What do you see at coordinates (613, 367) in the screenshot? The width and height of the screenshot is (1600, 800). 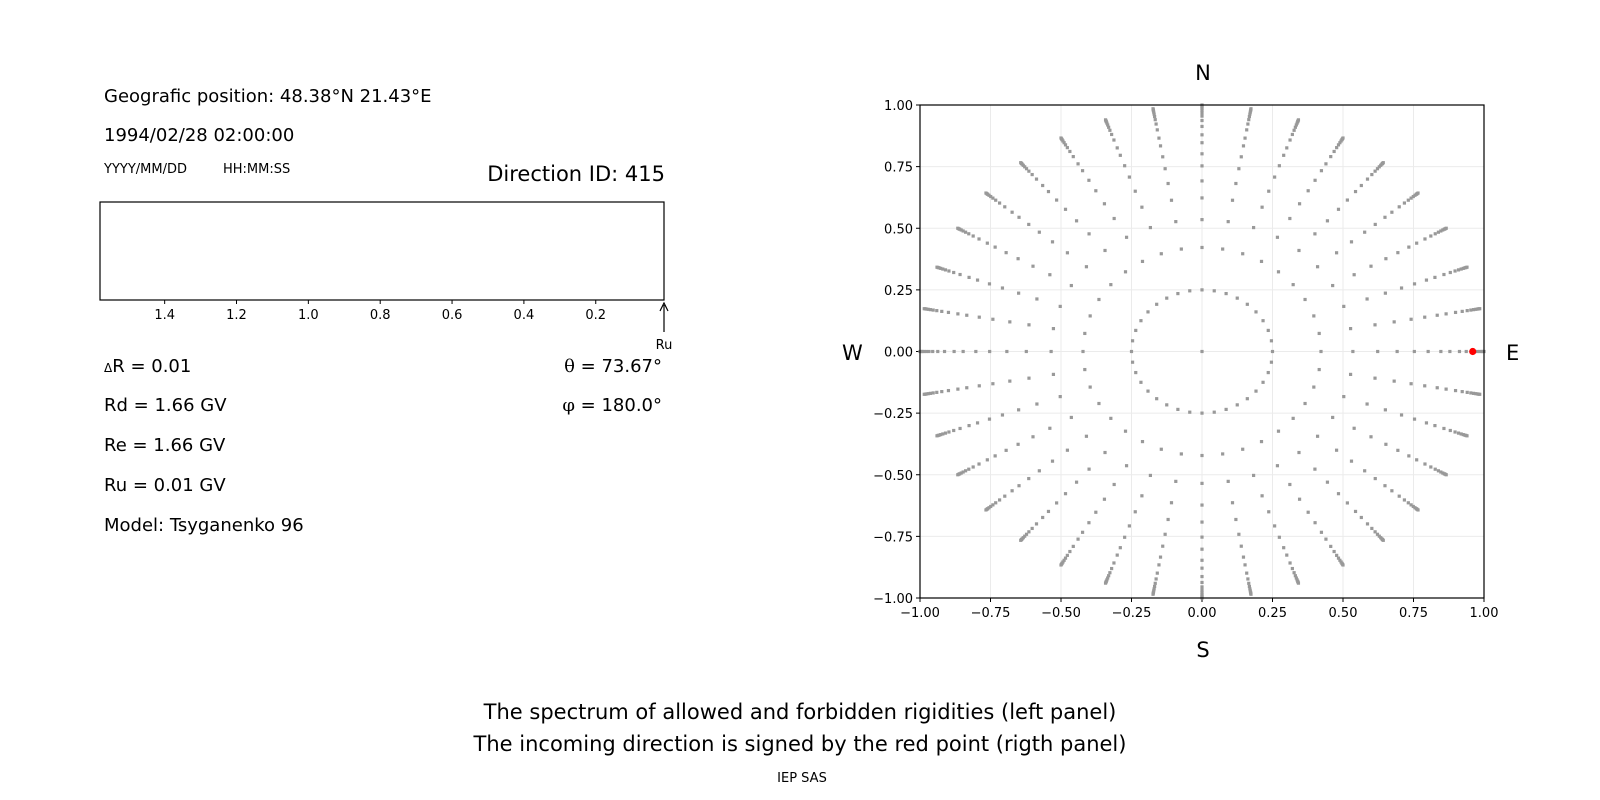 I see `theta-value: θ = 73.67°` at bounding box center [613, 367].